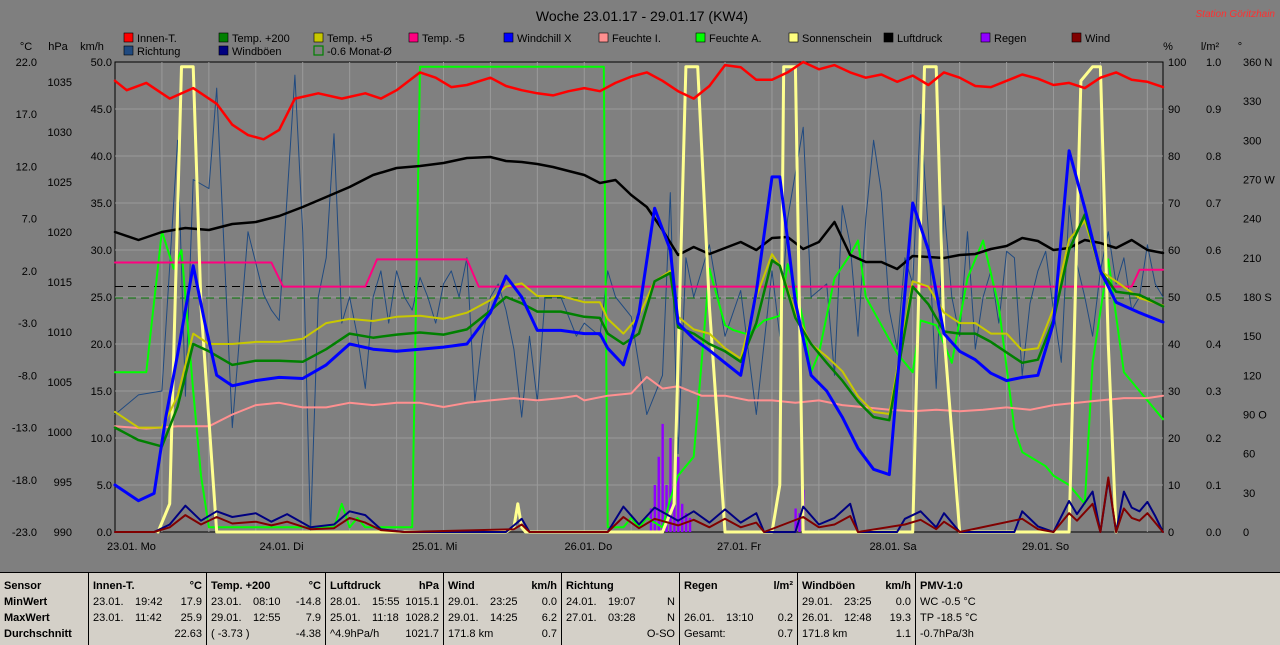  What do you see at coordinates (1255, 416) in the screenshot?
I see `tick-label-direction: 90 O` at bounding box center [1255, 416].